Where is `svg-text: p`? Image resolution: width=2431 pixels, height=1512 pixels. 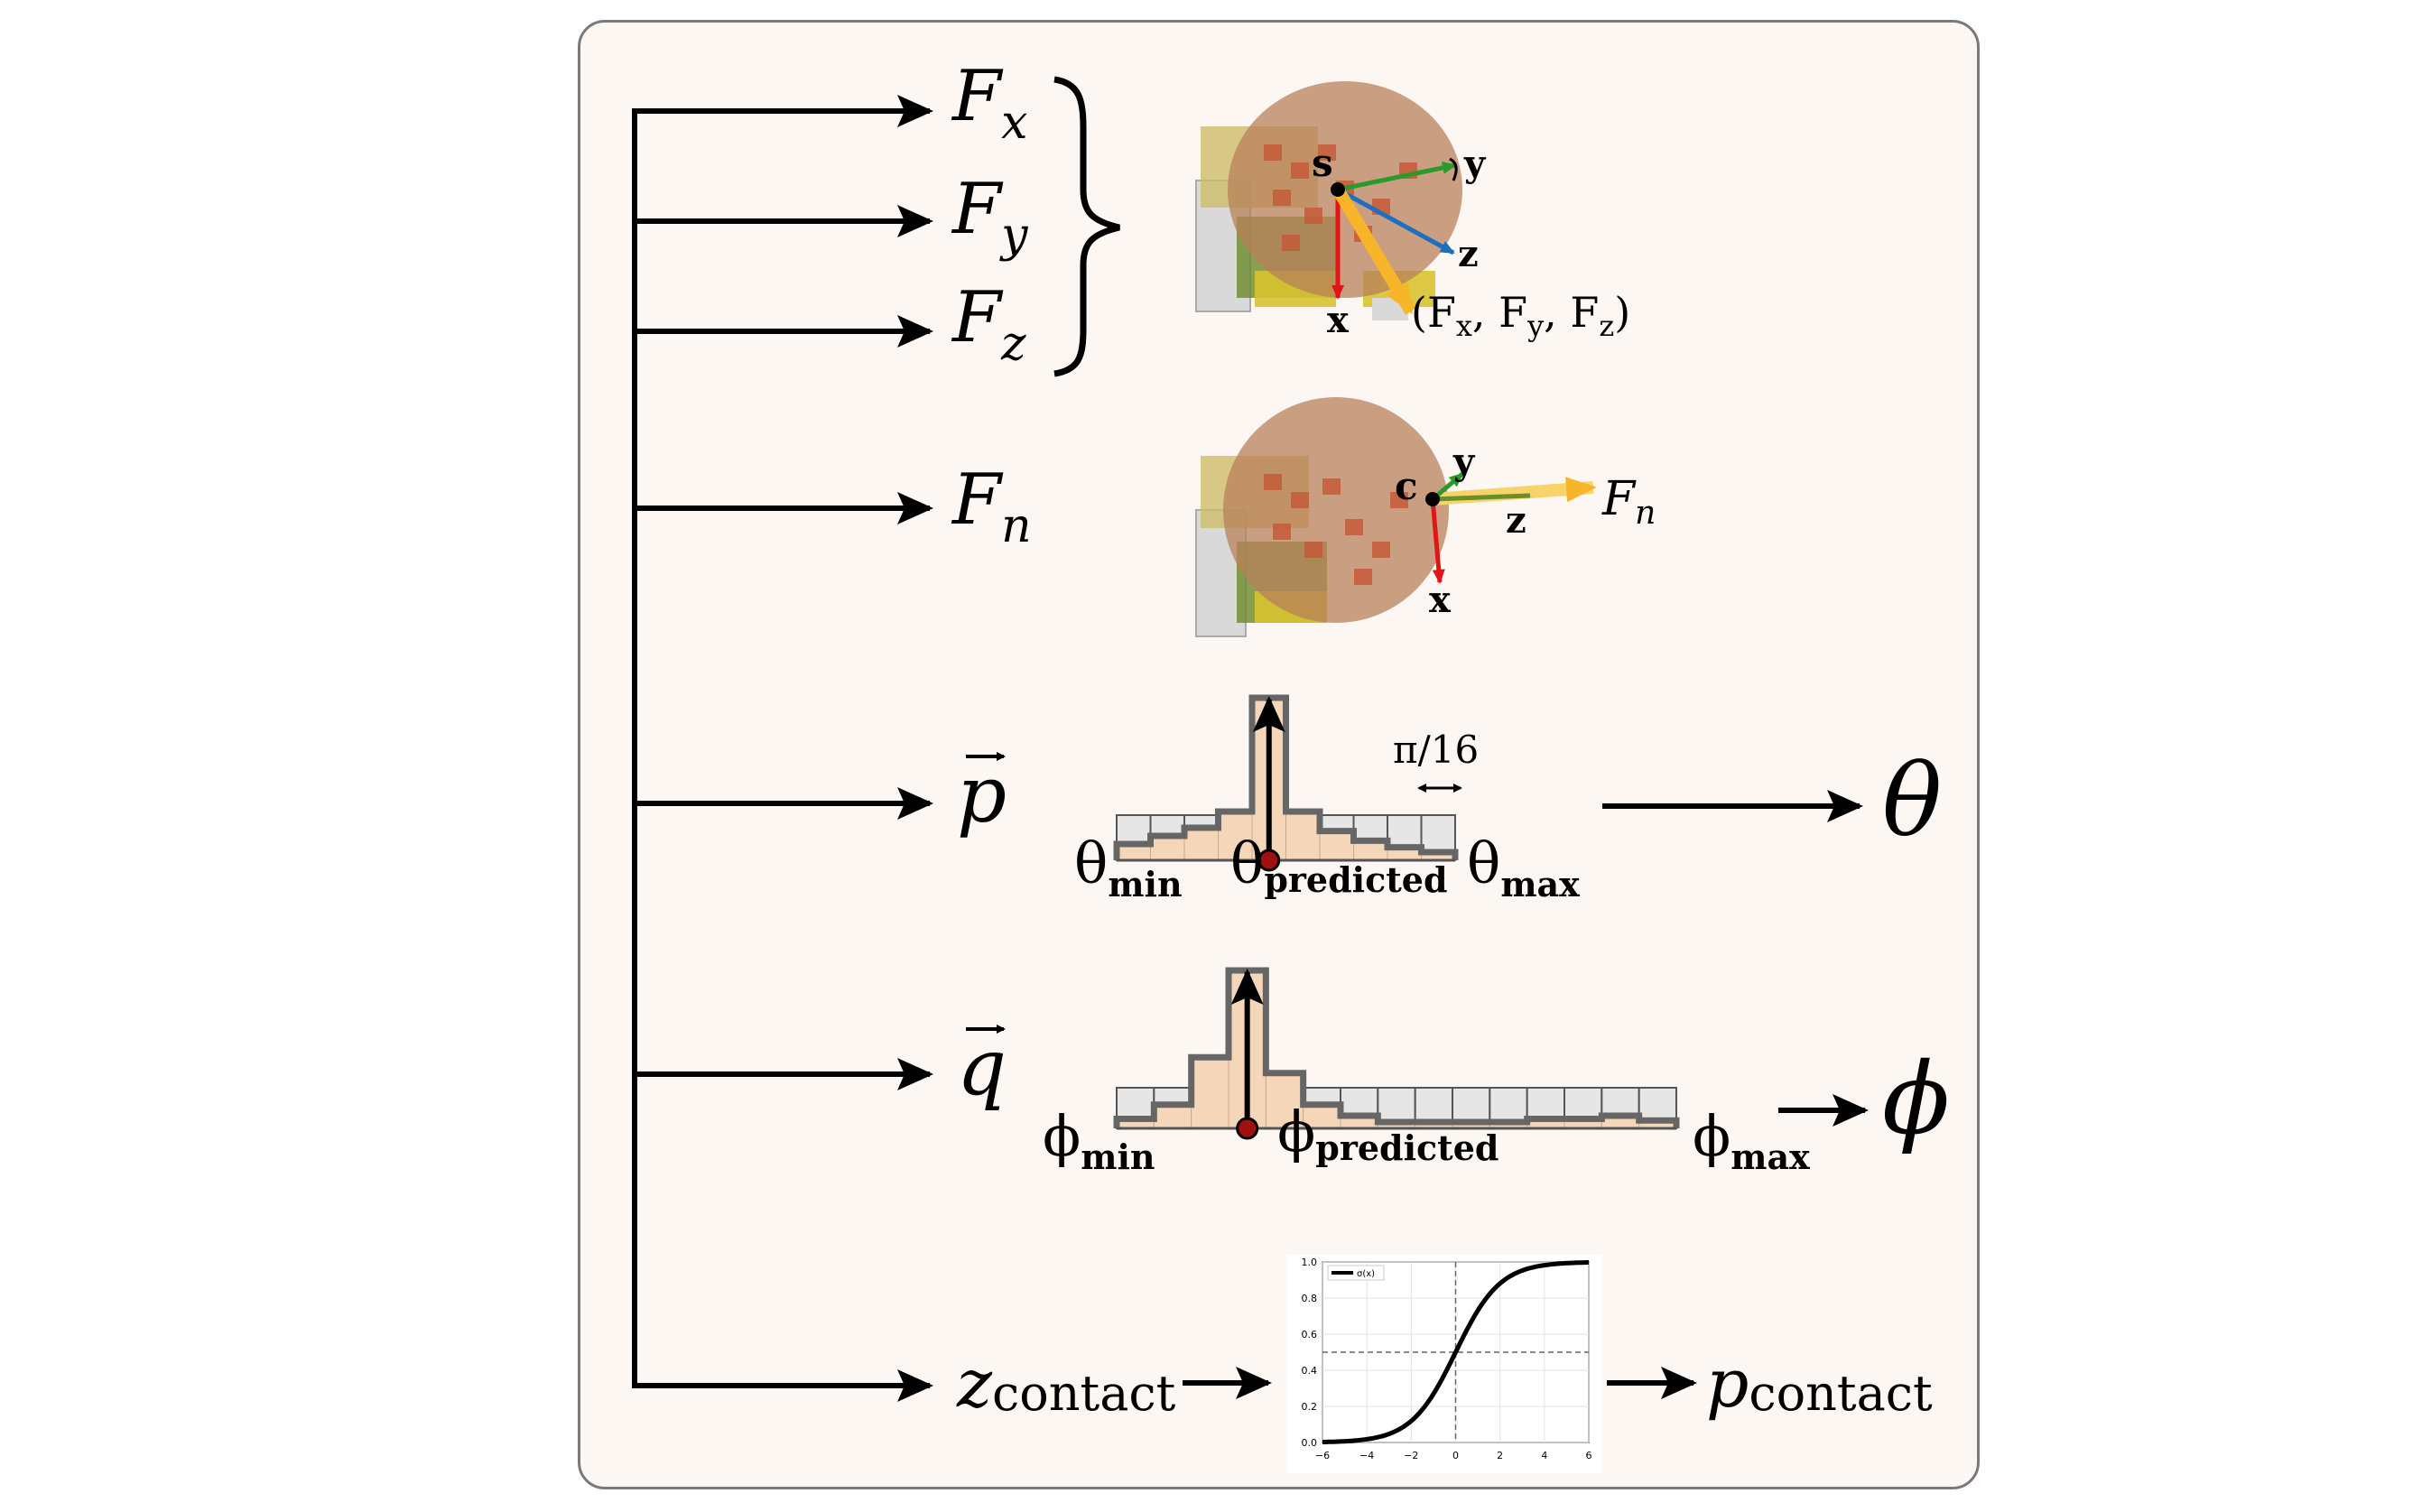
svg-text: p is located at coordinates (982, 795).